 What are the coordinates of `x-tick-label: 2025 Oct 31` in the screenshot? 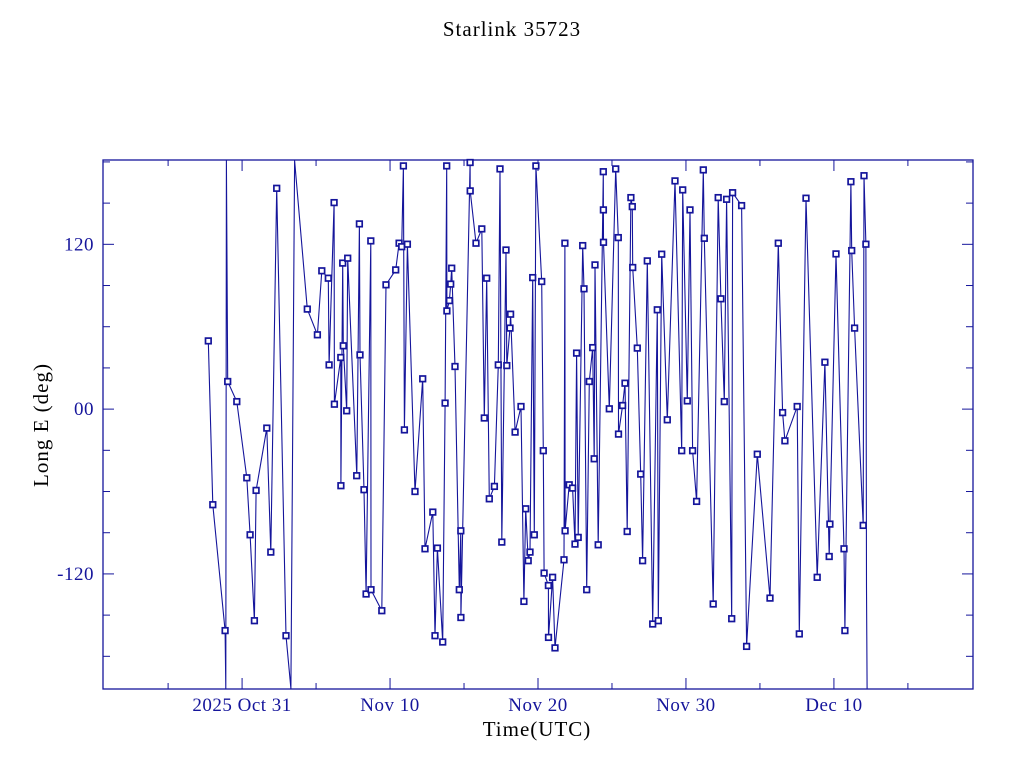 It's located at (241, 705).